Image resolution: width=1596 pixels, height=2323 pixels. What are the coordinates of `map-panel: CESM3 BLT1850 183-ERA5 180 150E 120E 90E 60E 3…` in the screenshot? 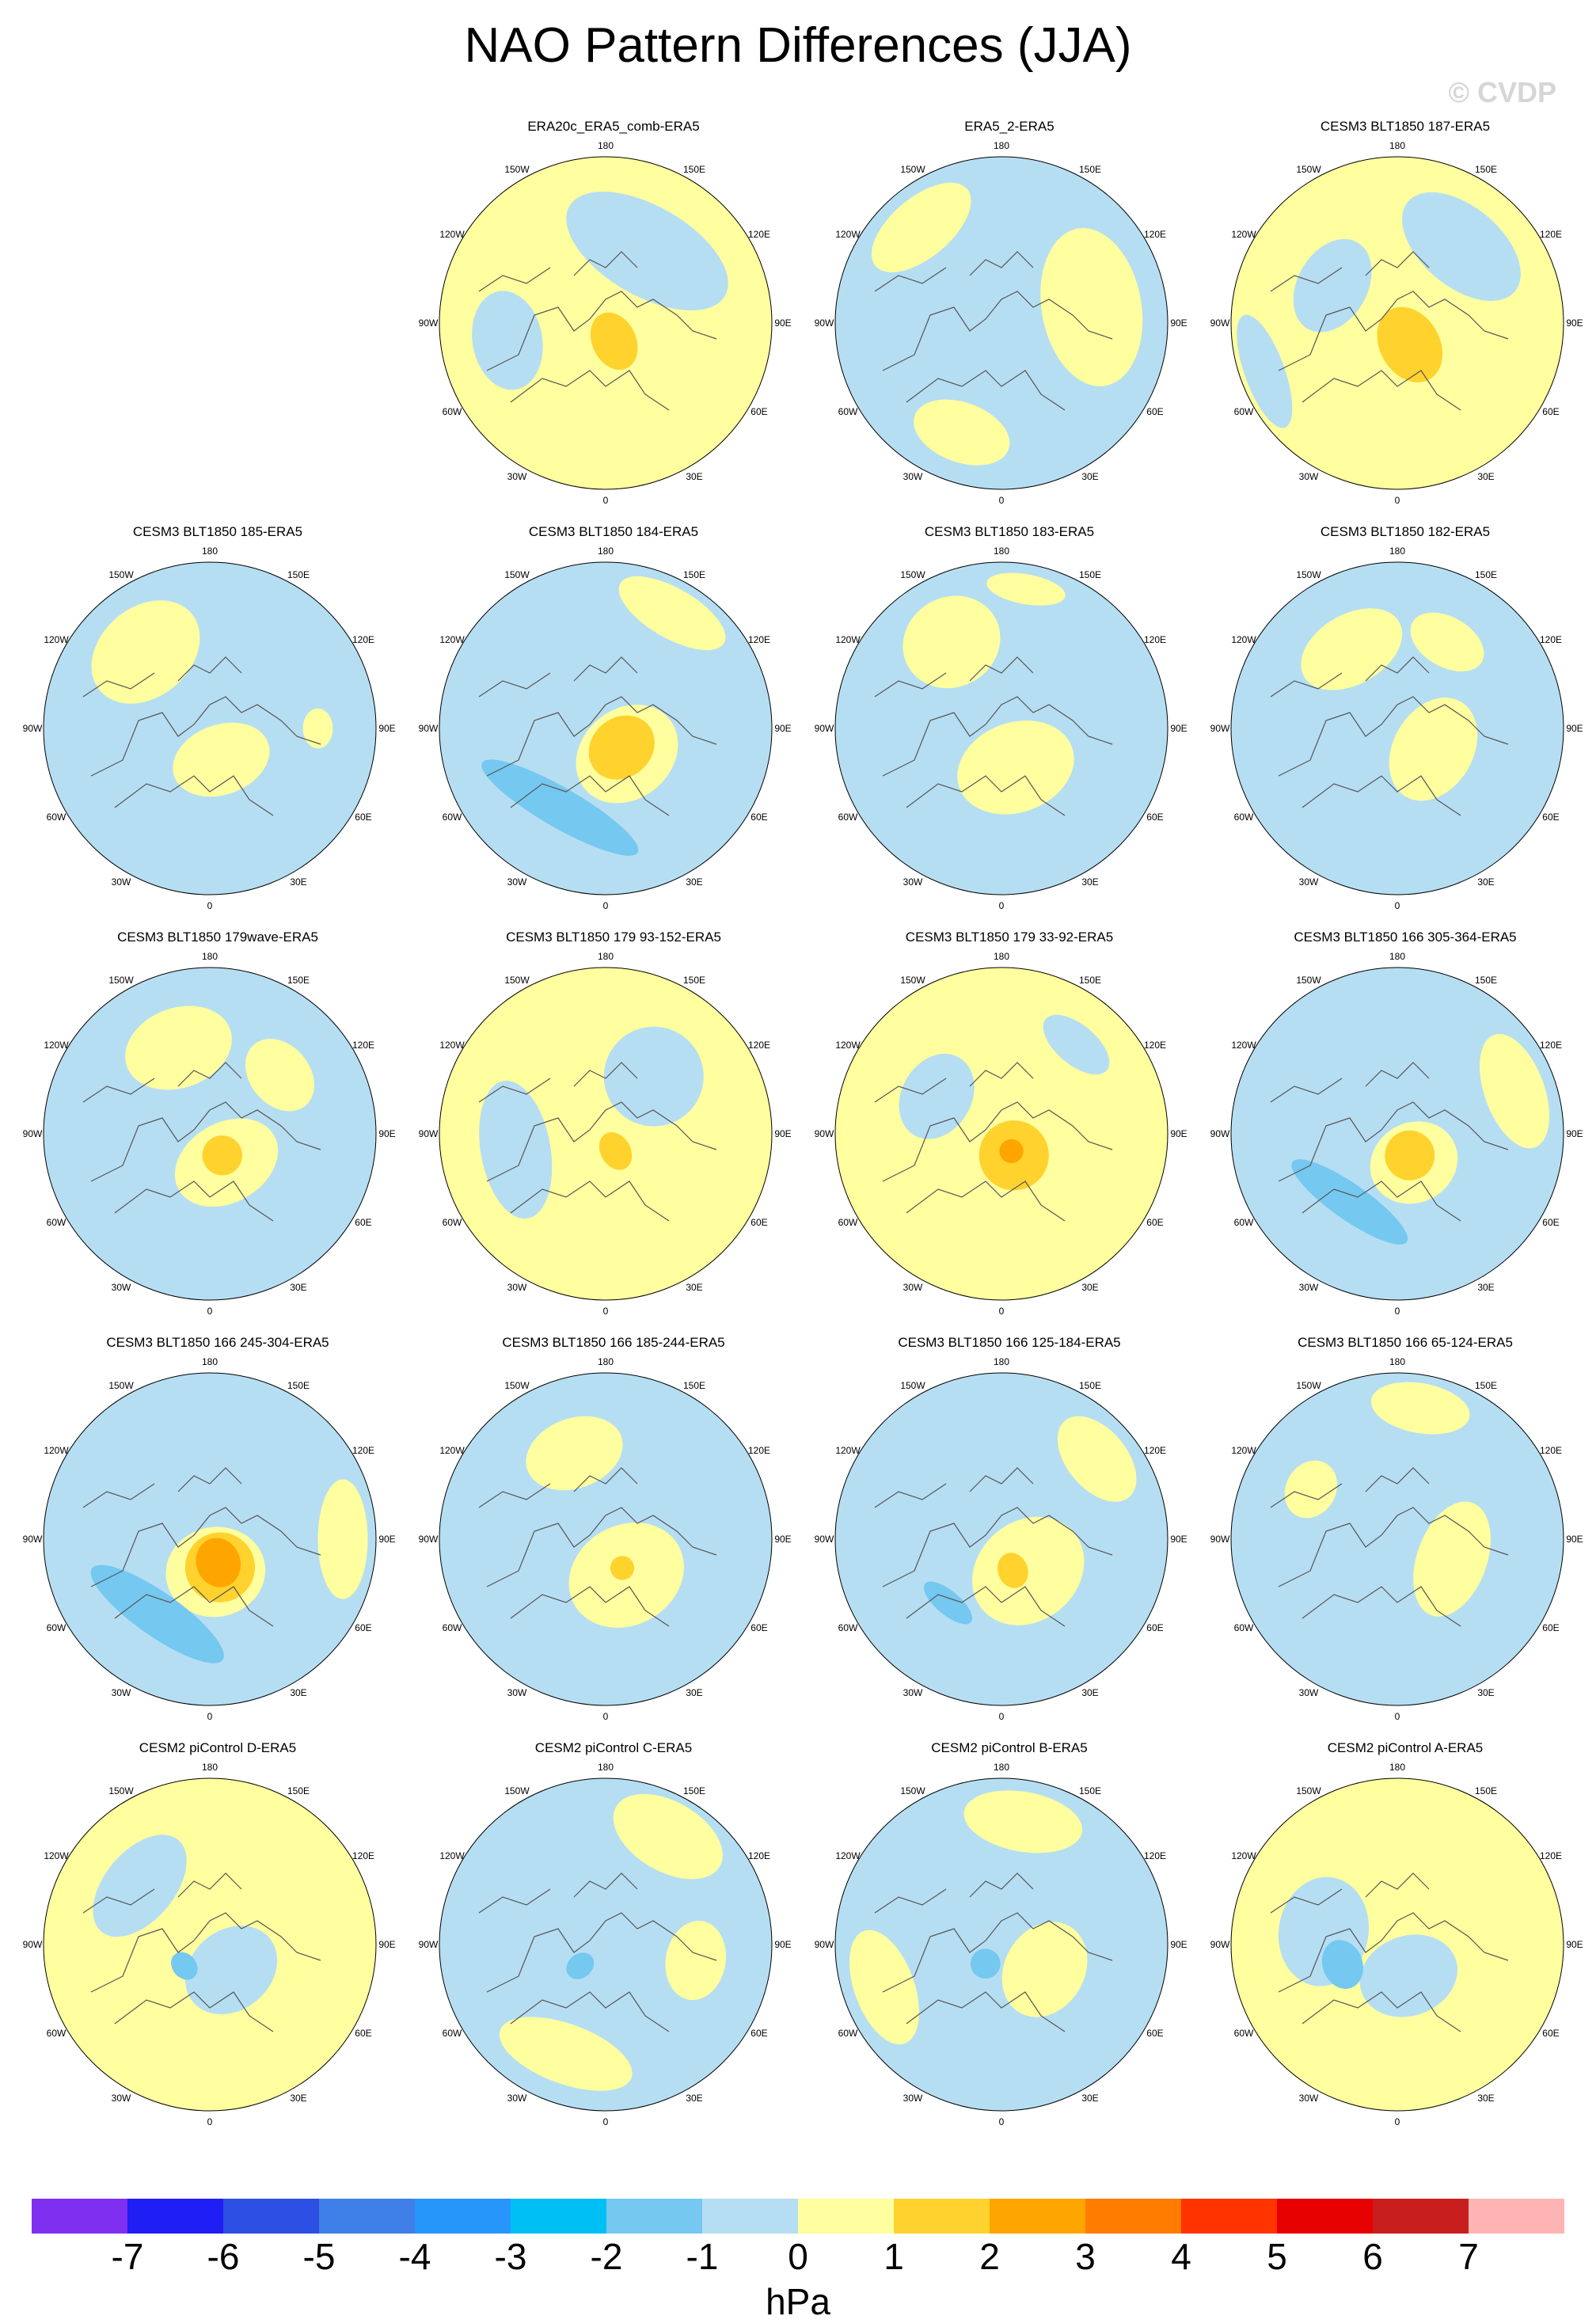 It's located at (1009, 726).